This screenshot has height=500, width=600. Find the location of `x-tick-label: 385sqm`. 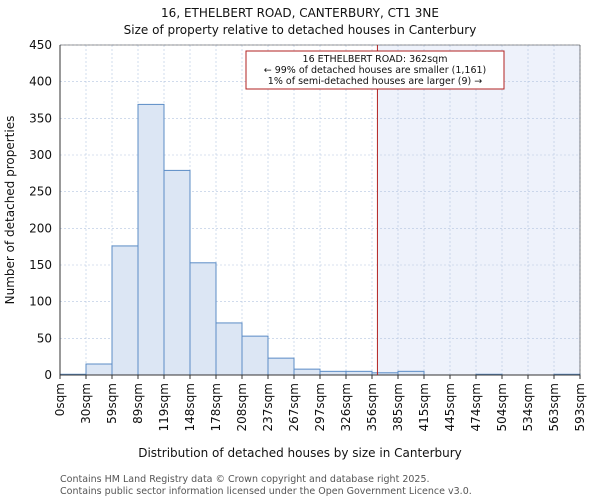

x-tick-label: 385sqm is located at coordinates (398, 407).